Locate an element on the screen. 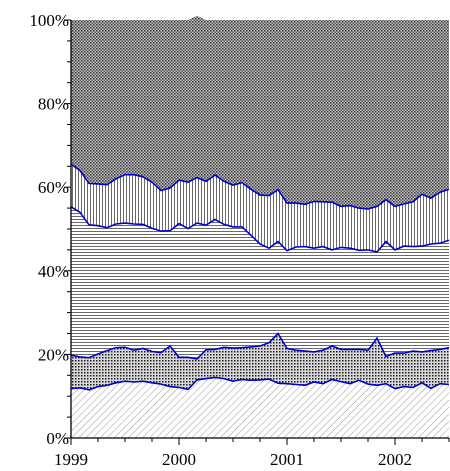 This screenshot has width=450, height=471. y-tick-label: 80% is located at coordinates (53, 104).